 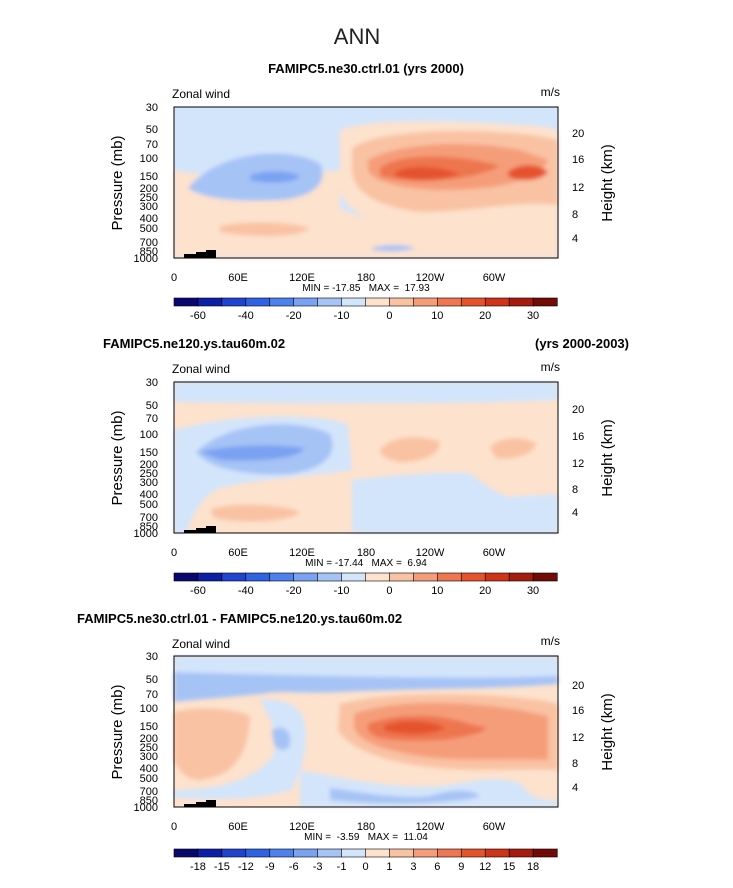 I want to click on colorbar-tick-label: -10, so click(x=342, y=316).